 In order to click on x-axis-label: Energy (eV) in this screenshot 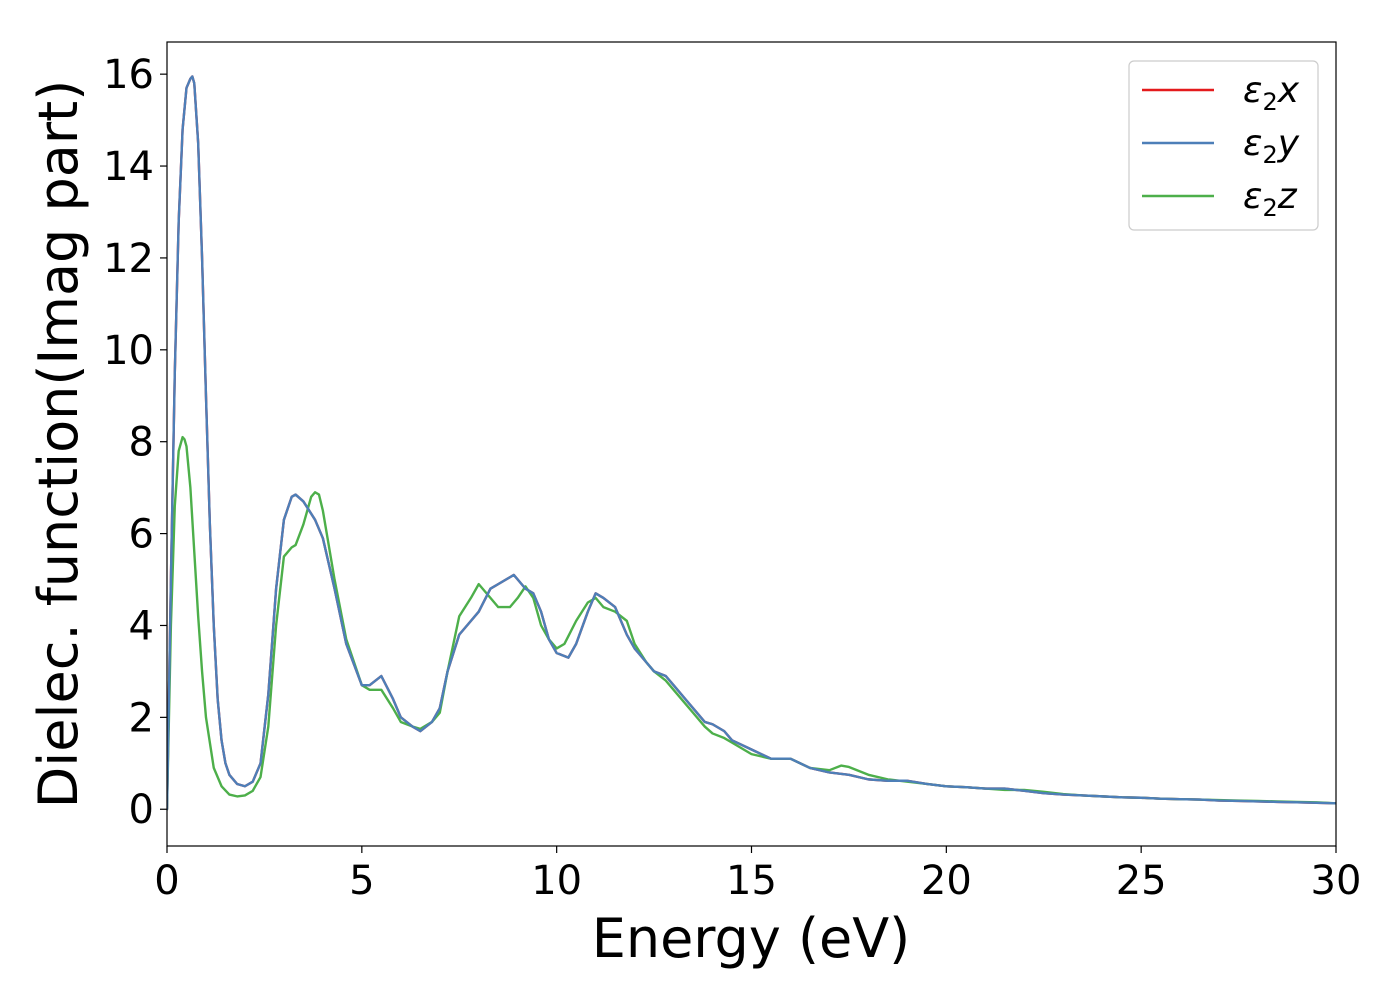, I will do `click(751, 938)`.